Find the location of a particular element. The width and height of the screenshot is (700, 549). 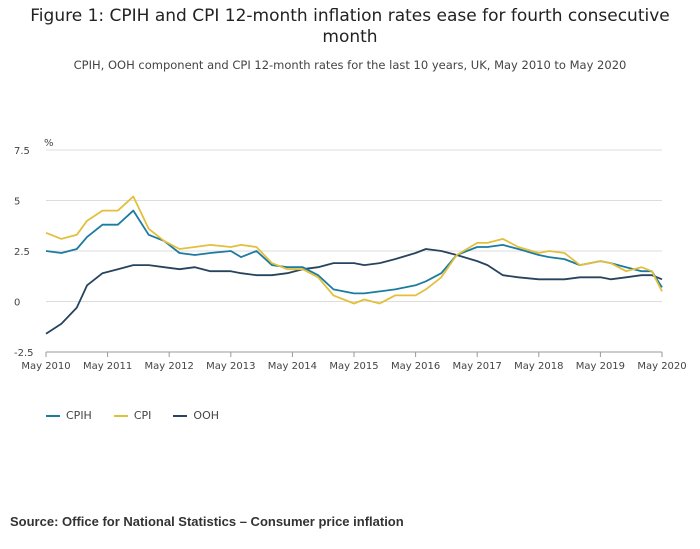

legend-item-cpi: CPI is located at coordinates (132, 415).